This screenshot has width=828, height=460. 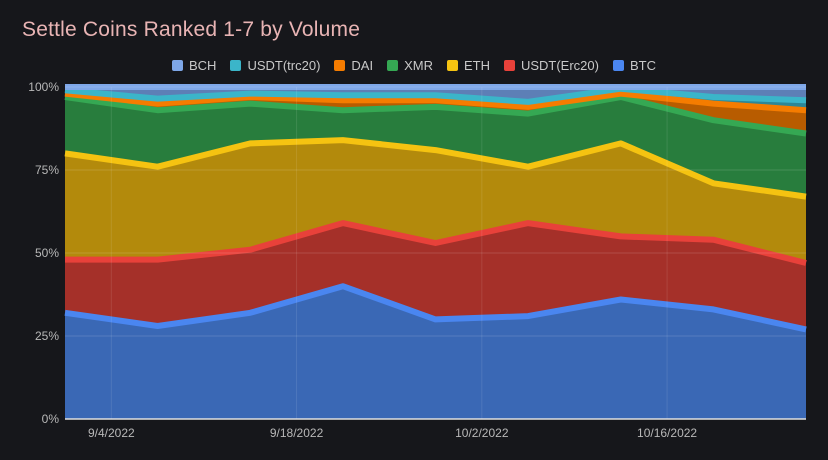 I want to click on legend-label-btc: BTC, so click(x=642, y=65).